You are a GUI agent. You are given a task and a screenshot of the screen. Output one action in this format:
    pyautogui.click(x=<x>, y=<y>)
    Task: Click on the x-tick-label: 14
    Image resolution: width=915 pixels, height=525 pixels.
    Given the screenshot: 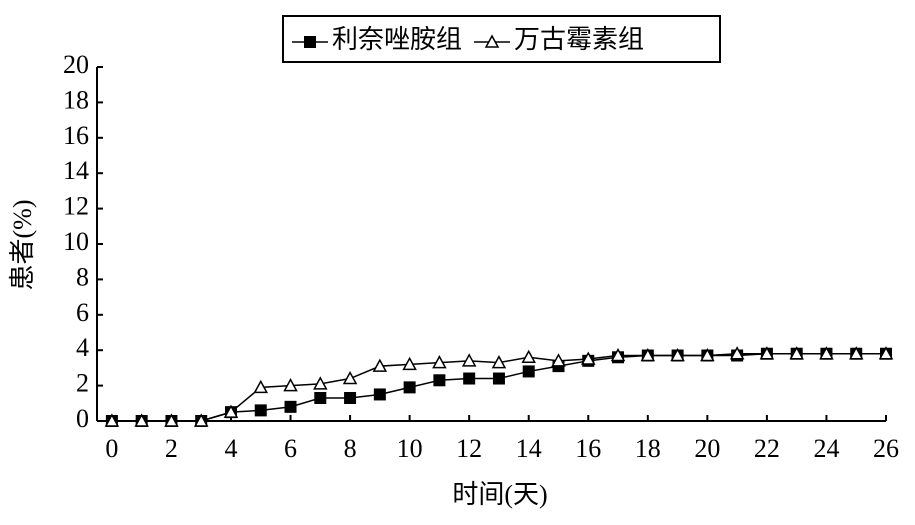 What is the action you would take?
    pyautogui.click(x=529, y=448)
    